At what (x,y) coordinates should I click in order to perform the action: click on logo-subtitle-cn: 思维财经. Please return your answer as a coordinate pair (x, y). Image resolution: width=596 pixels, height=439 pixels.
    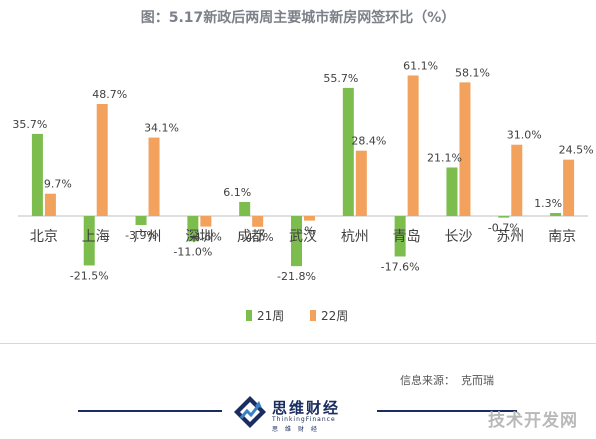
    Looking at the image, I should click on (298, 429).